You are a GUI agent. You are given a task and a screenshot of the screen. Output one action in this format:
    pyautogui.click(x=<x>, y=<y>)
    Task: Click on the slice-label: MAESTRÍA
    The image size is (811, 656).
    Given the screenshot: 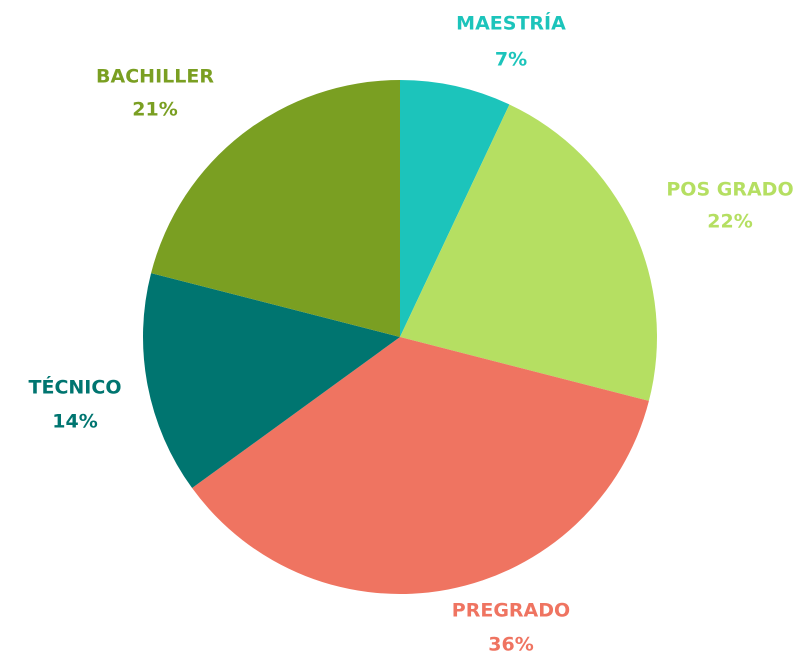 What is the action you would take?
    pyautogui.click(x=511, y=23)
    